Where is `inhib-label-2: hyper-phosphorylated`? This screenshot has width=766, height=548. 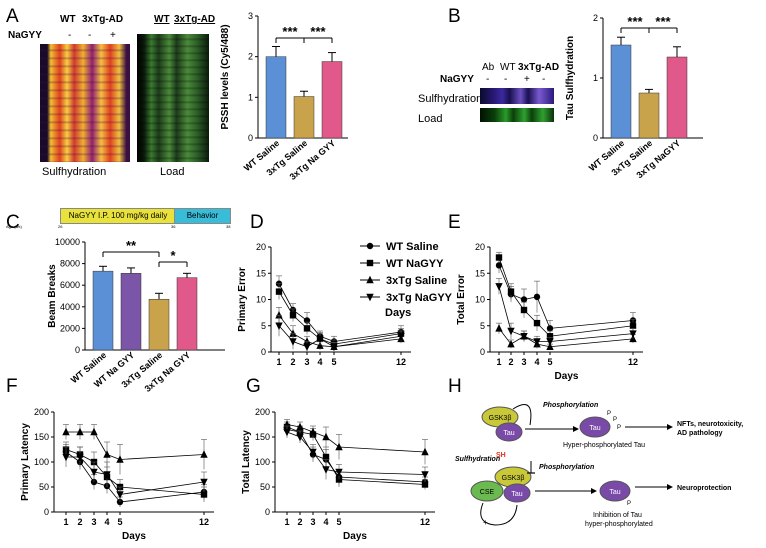 inhib-label-2: hyper-phosphorylated is located at coordinates (619, 524).